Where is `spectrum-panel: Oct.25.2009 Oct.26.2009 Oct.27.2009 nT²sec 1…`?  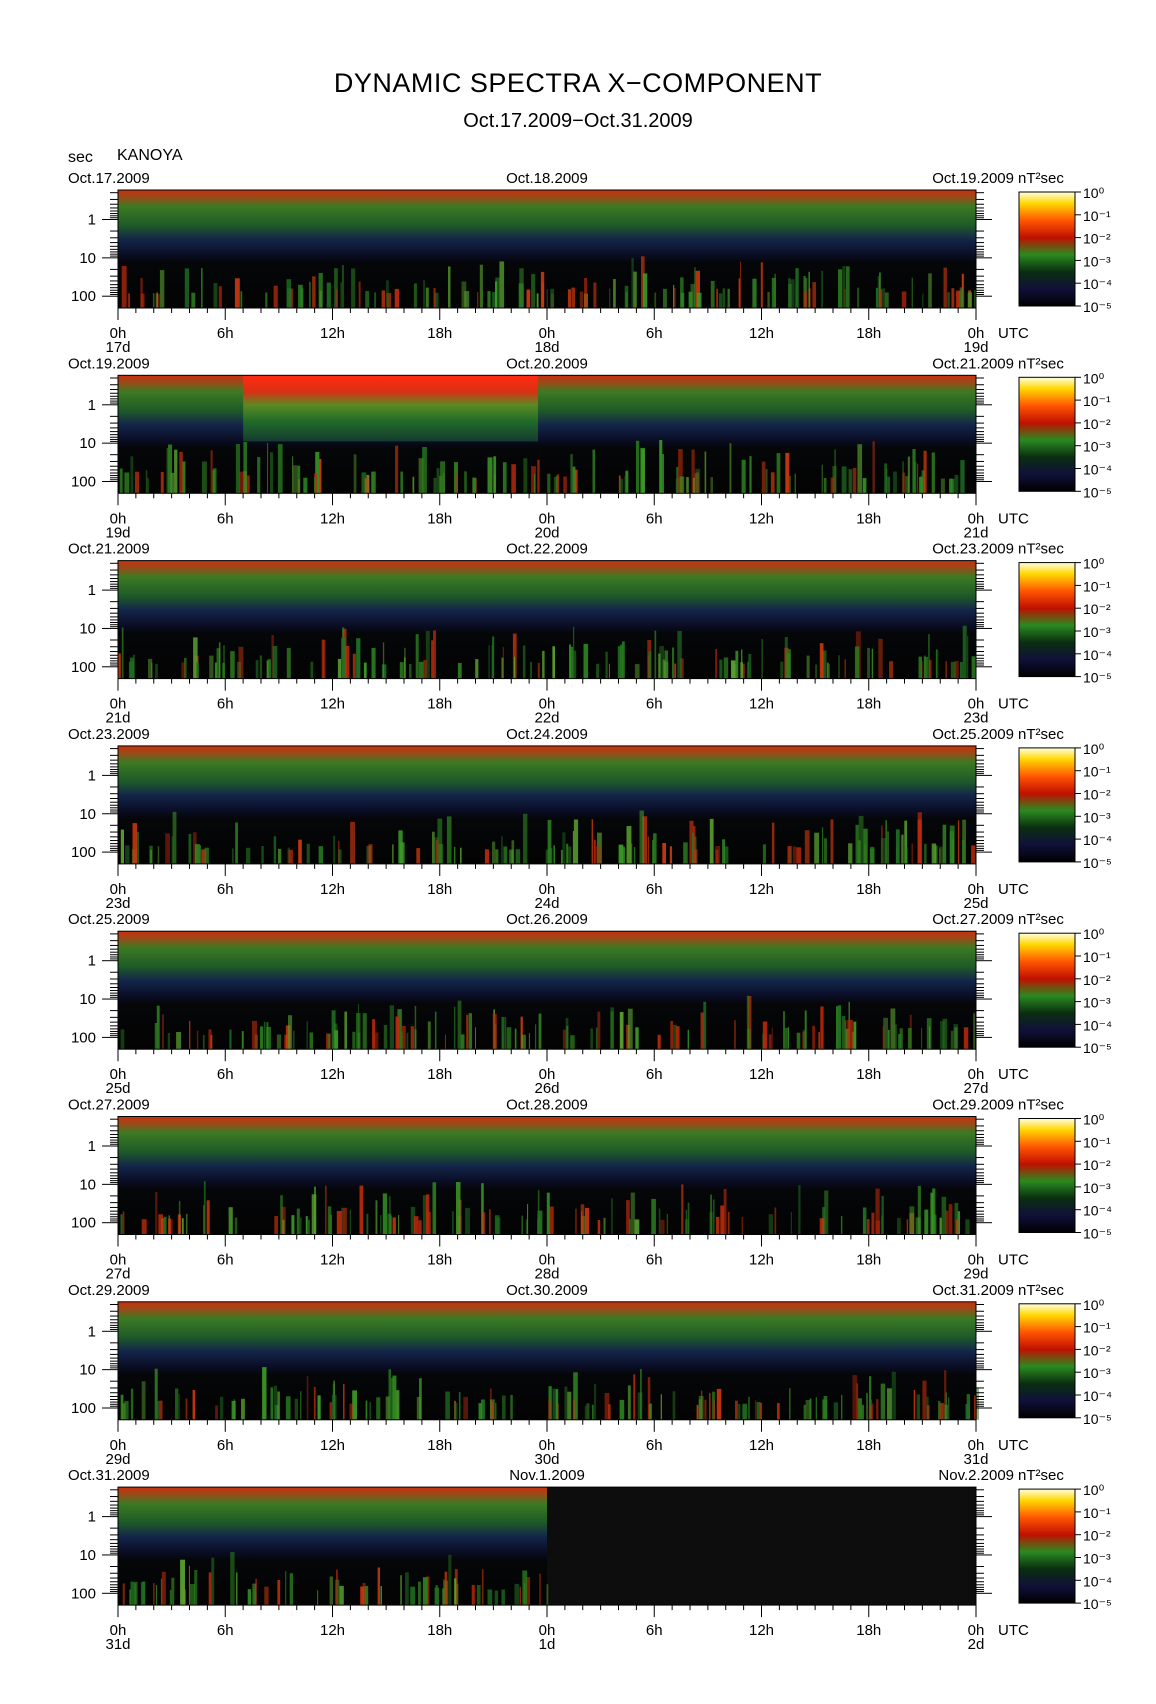 spectrum-panel: Oct.25.2009 Oct.26.2009 Oct.27.2009 nT²sec 1… is located at coordinates (590, 1004).